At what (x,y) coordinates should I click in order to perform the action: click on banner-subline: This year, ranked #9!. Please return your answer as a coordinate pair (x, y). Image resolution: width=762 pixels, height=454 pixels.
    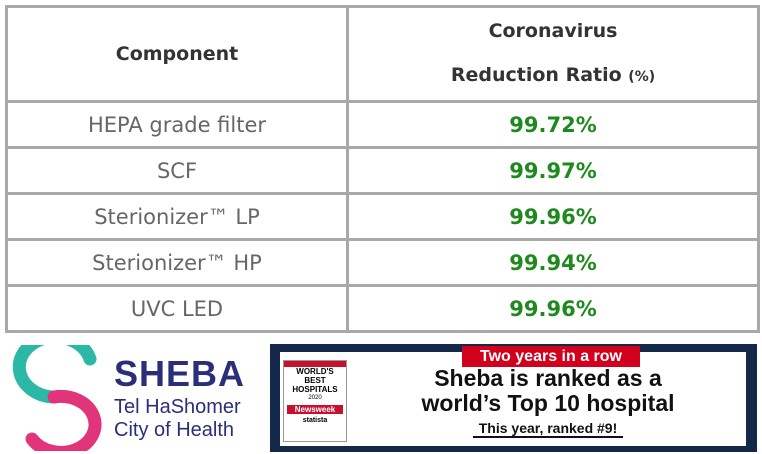
    Looking at the image, I should click on (548, 429).